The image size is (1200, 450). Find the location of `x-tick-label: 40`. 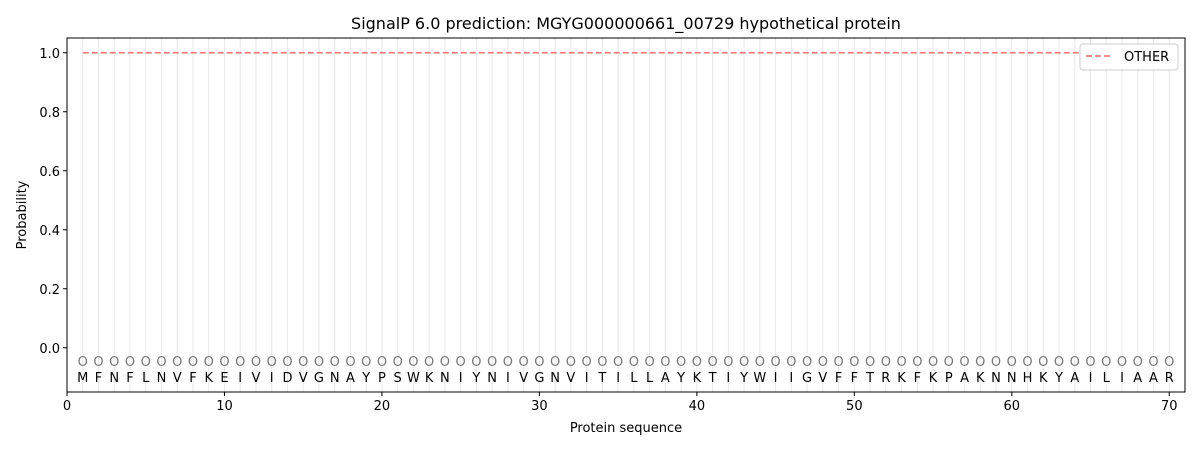

x-tick-label: 40 is located at coordinates (697, 406).